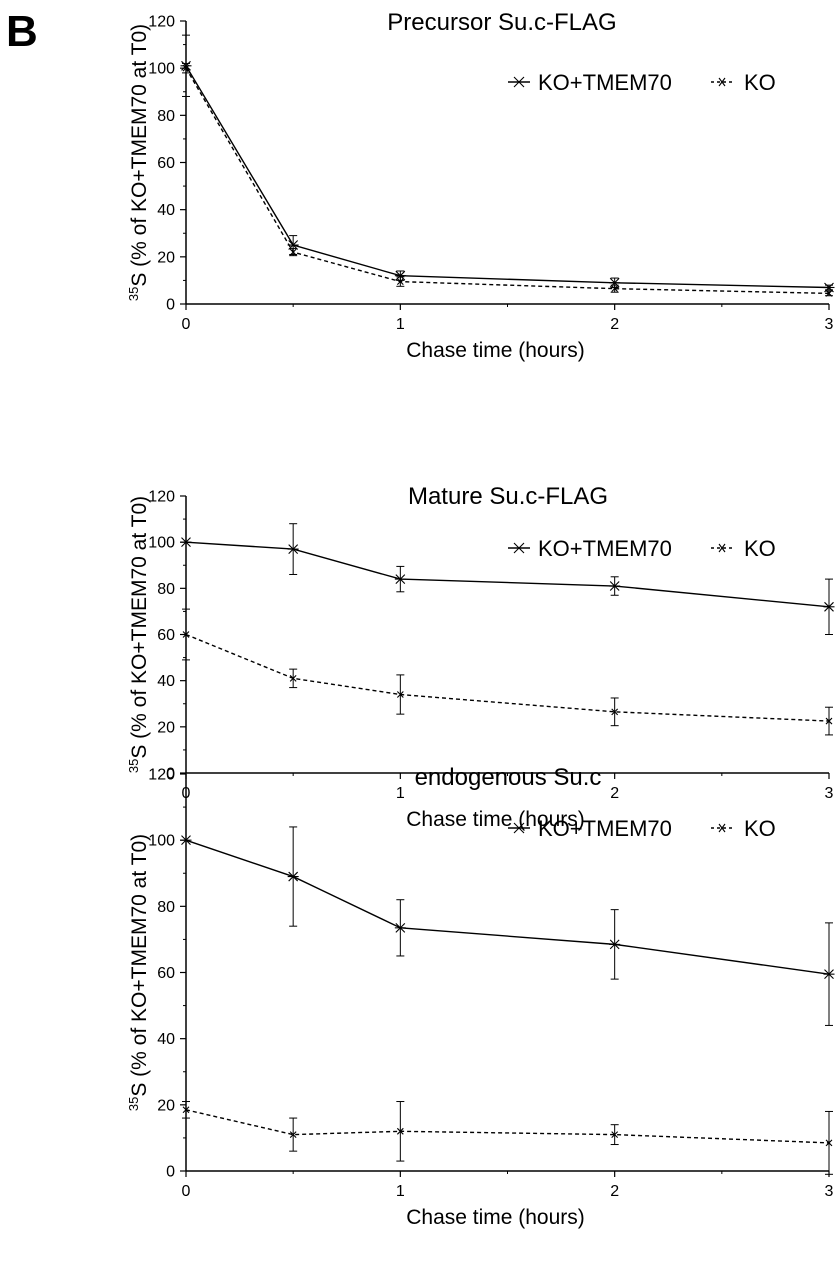 Image resolution: width=838 pixels, height=1285 pixels. I want to click on panel-label: B, so click(22, 31).